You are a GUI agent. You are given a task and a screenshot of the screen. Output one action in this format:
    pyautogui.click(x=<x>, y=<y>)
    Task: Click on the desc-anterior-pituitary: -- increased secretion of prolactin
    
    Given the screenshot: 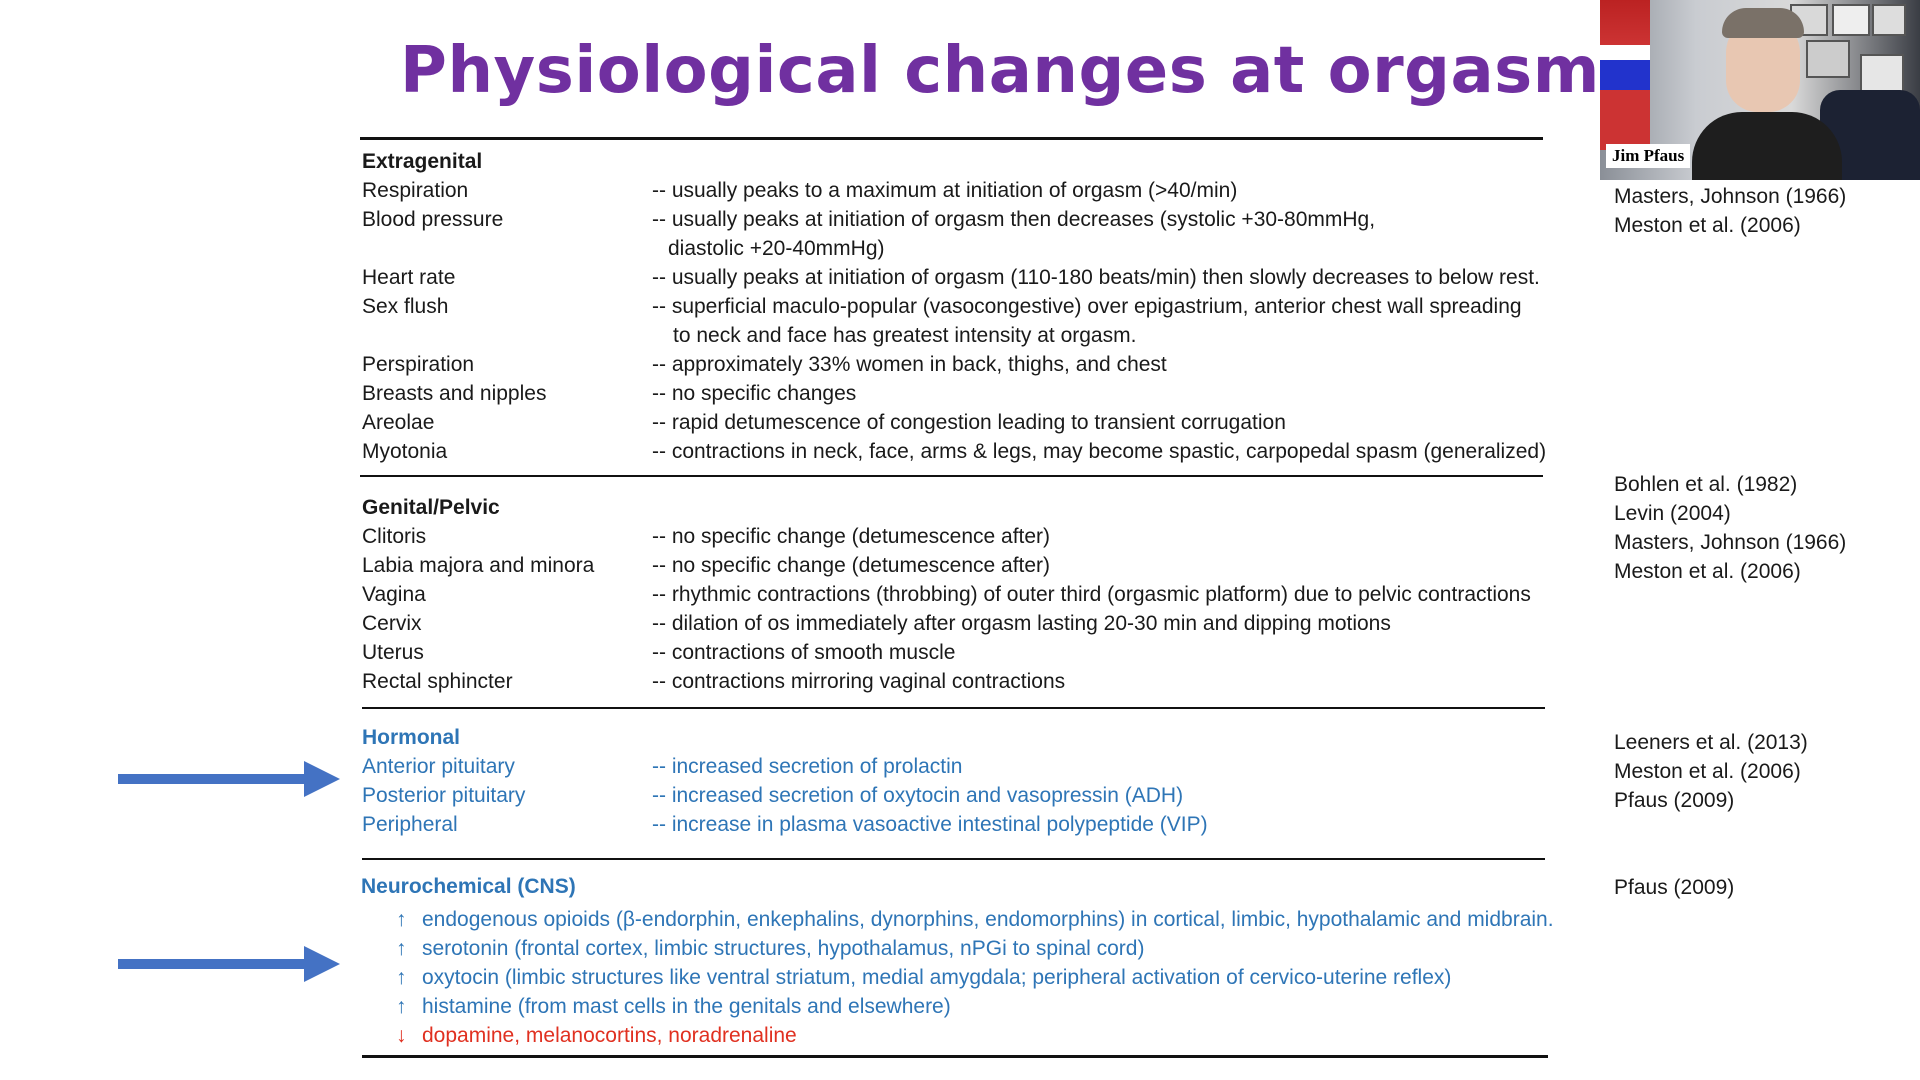 What is the action you would take?
    pyautogui.click(x=807, y=766)
    